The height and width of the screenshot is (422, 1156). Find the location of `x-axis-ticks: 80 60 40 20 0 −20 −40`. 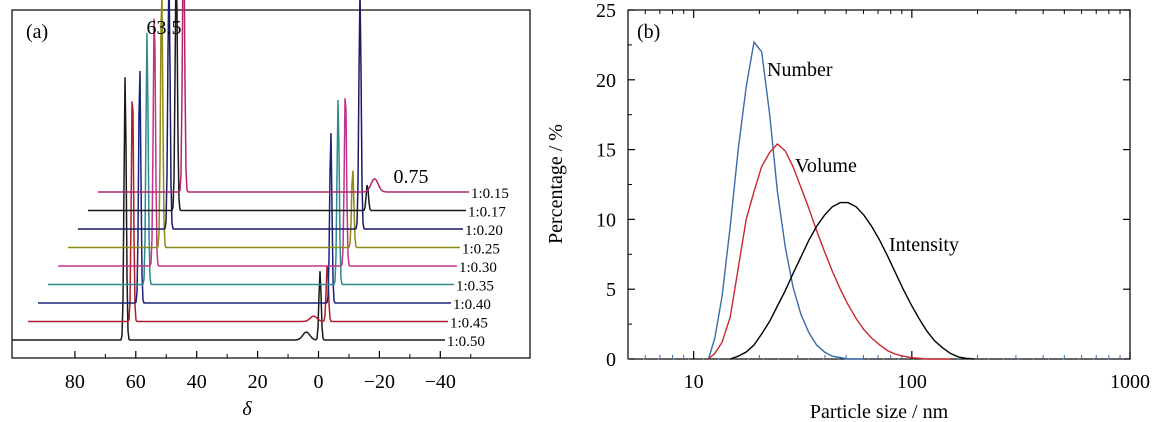

x-axis-ticks: 80 60 40 20 0 −20 −40 is located at coordinates (268, 372).